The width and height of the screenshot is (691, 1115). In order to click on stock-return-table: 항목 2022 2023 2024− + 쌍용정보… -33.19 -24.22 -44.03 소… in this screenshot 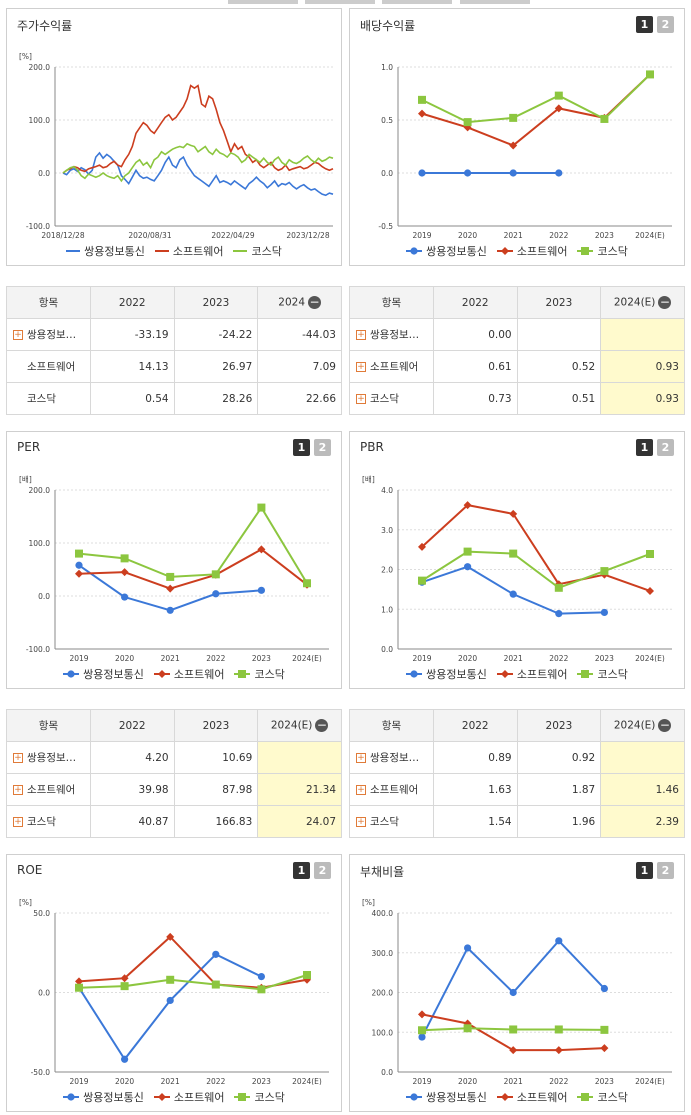, I will do `click(174, 350)`.